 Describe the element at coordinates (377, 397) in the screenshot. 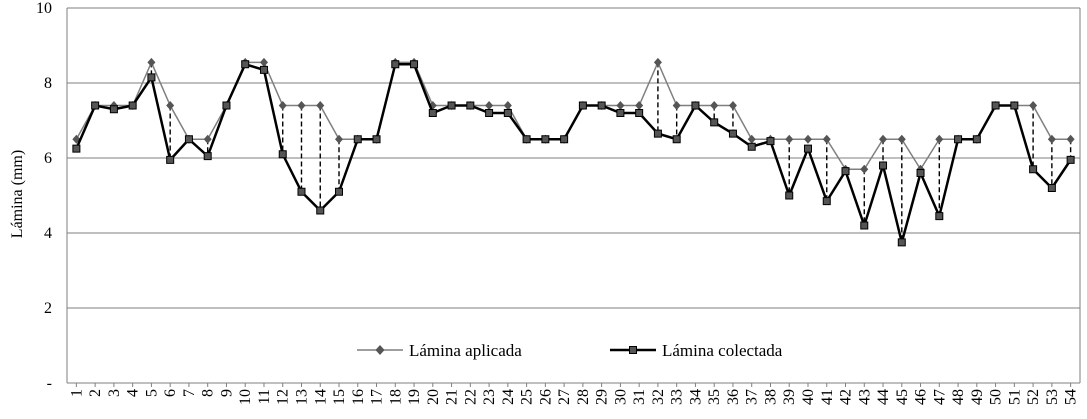

I see `x-tick-label: 17` at that location.